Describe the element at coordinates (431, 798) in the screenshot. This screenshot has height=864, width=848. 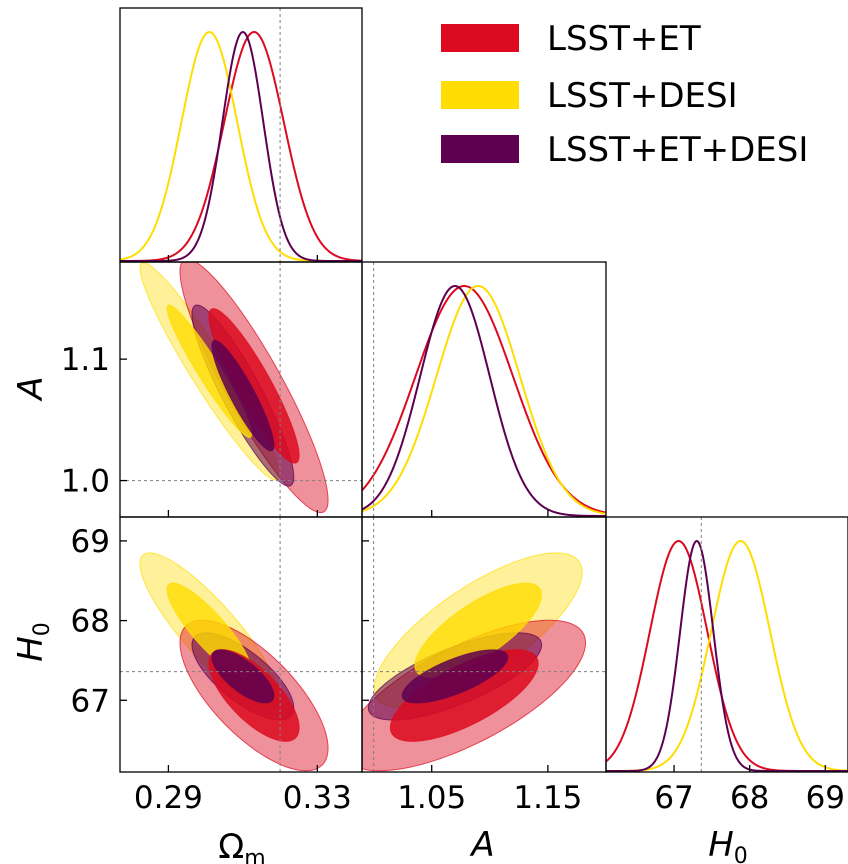
I see `x-tick-label: 1.05` at that location.